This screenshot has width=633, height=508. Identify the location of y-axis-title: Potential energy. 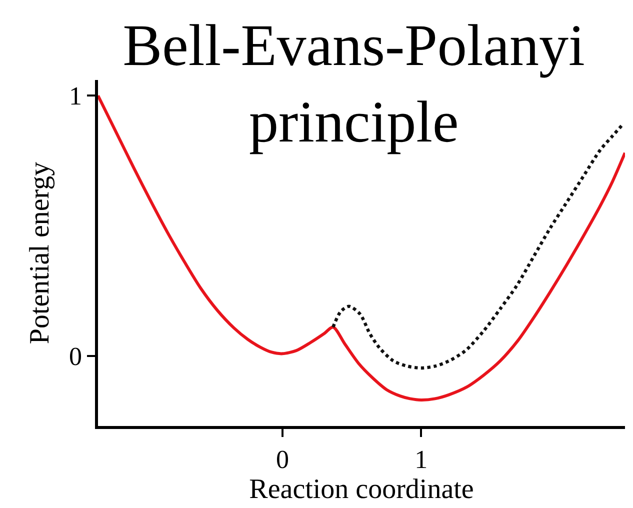
(40, 253).